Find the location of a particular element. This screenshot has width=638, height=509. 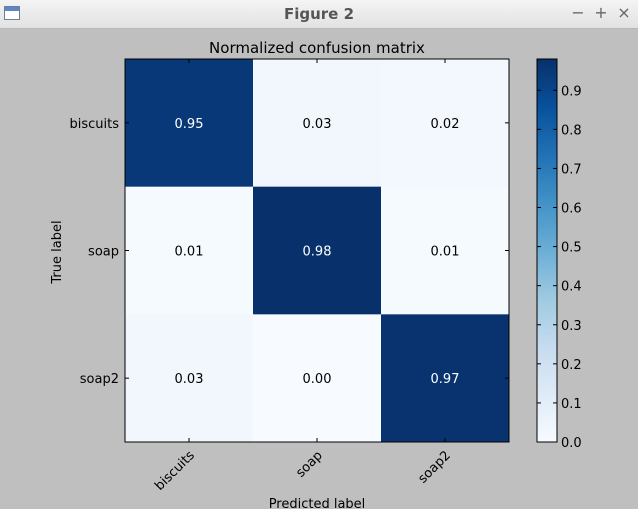

colorbar: 0.0 0.1 0.2 0.3 0.4 0.5 0.6 0.7 0.8 0.9 is located at coordinates (559, 254).